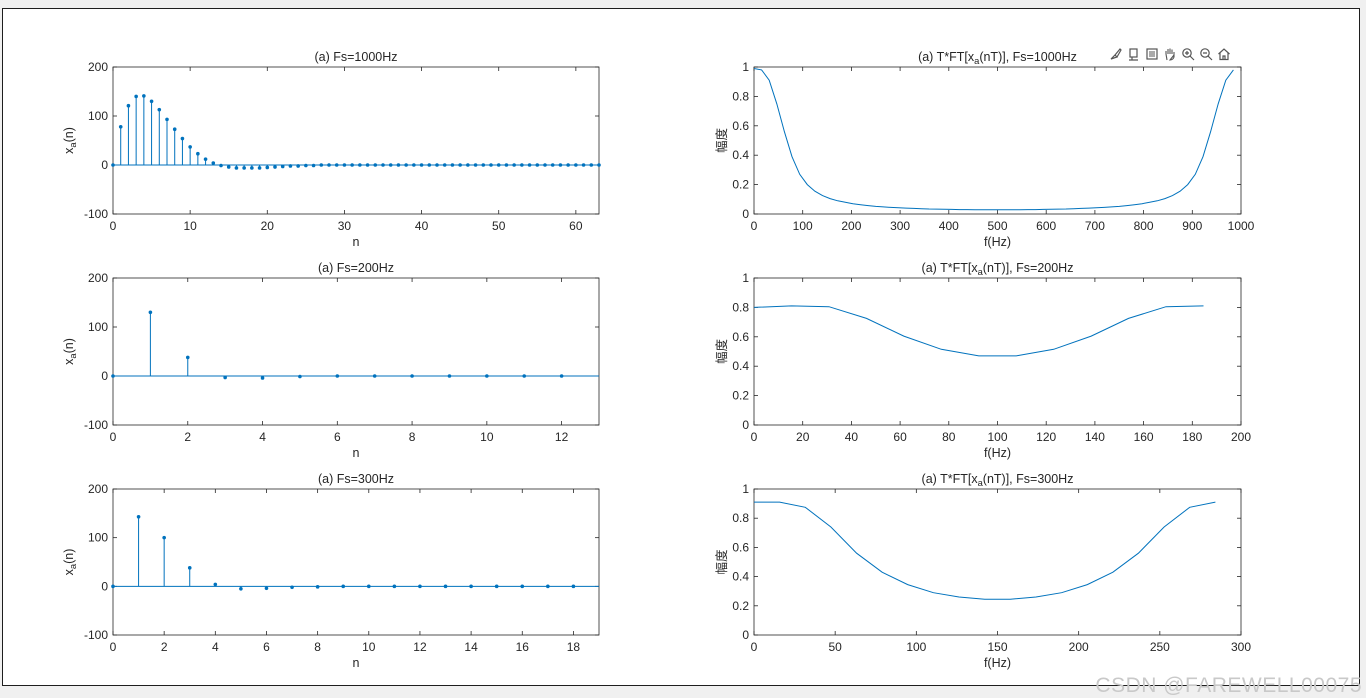 This screenshot has height=698, width=1366. What do you see at coordinates (997, 437) in the screenshot?
I see `x-tick-label: 100` at bounding box center [997, 437].